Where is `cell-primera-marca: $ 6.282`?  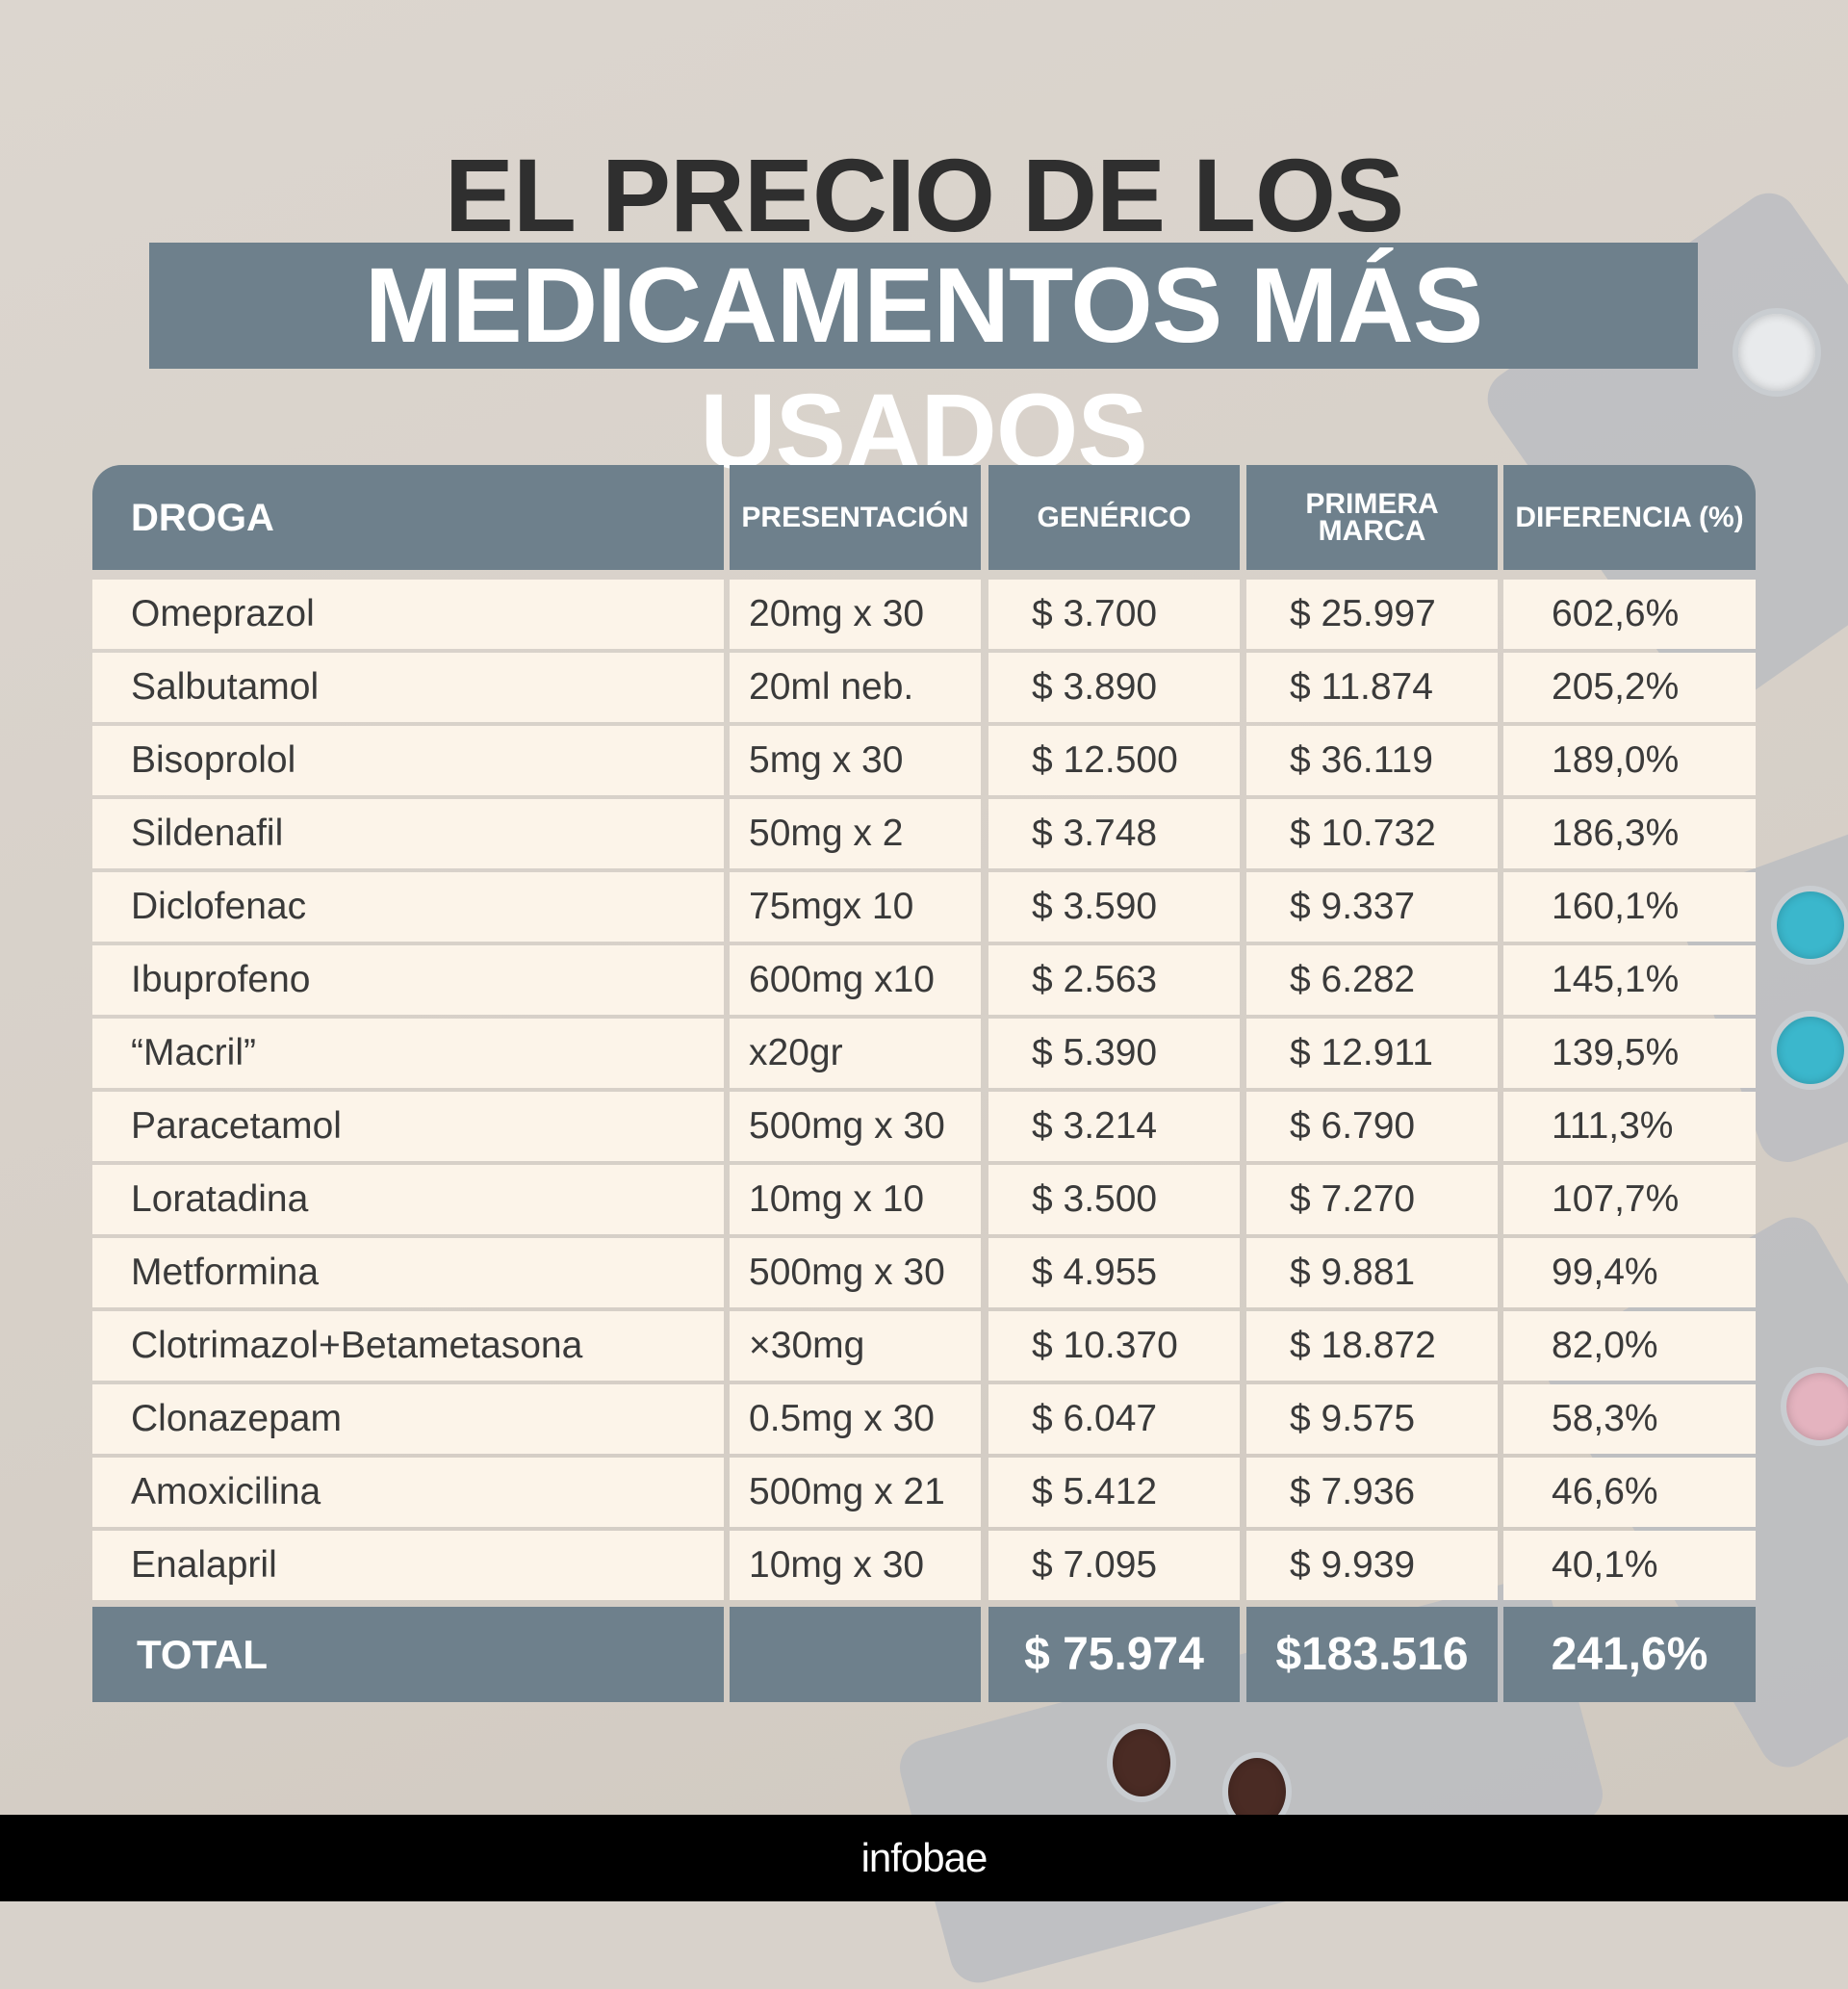
cell-primera-marca: $ 6.282 is located at coordinates (1372, 980).